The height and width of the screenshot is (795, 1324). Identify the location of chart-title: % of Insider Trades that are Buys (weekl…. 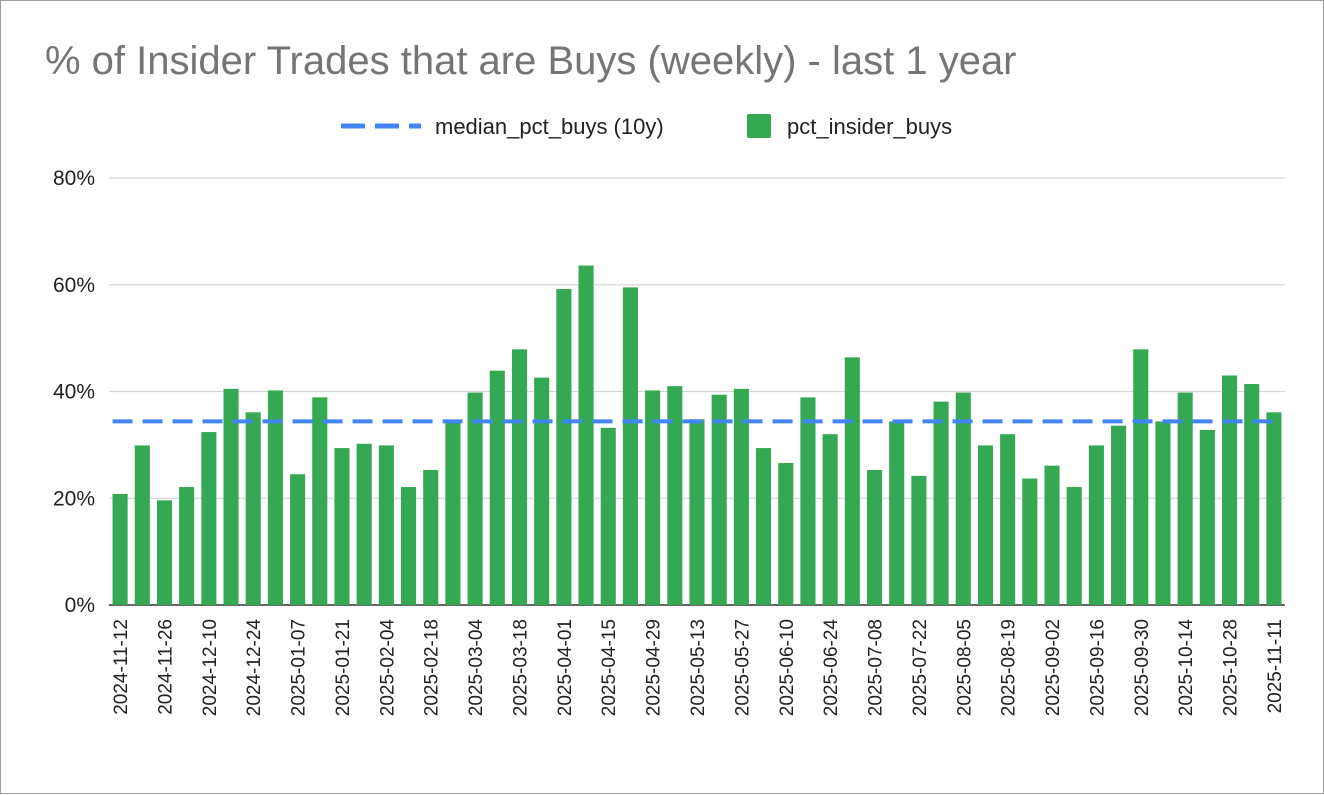
(531, 61).